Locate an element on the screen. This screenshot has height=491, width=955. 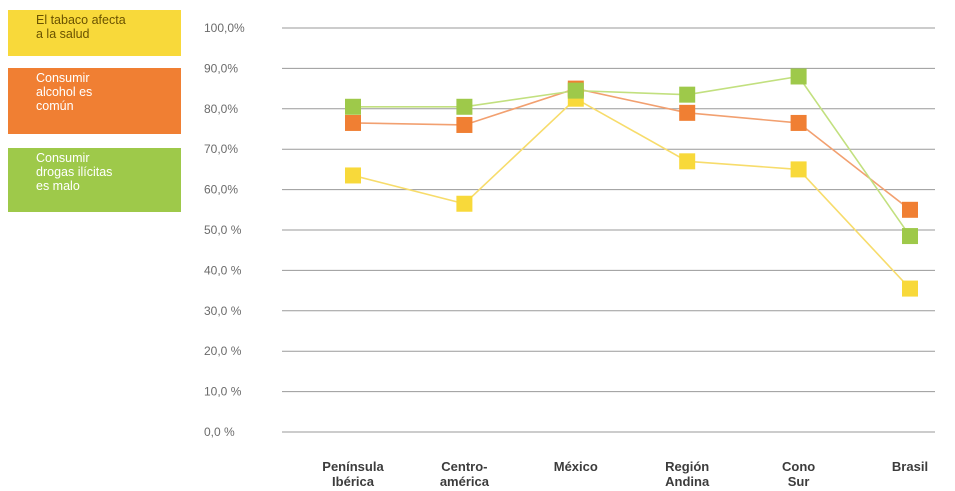
y-tick-label: 50,0 % is located at coordinates (223, 230).